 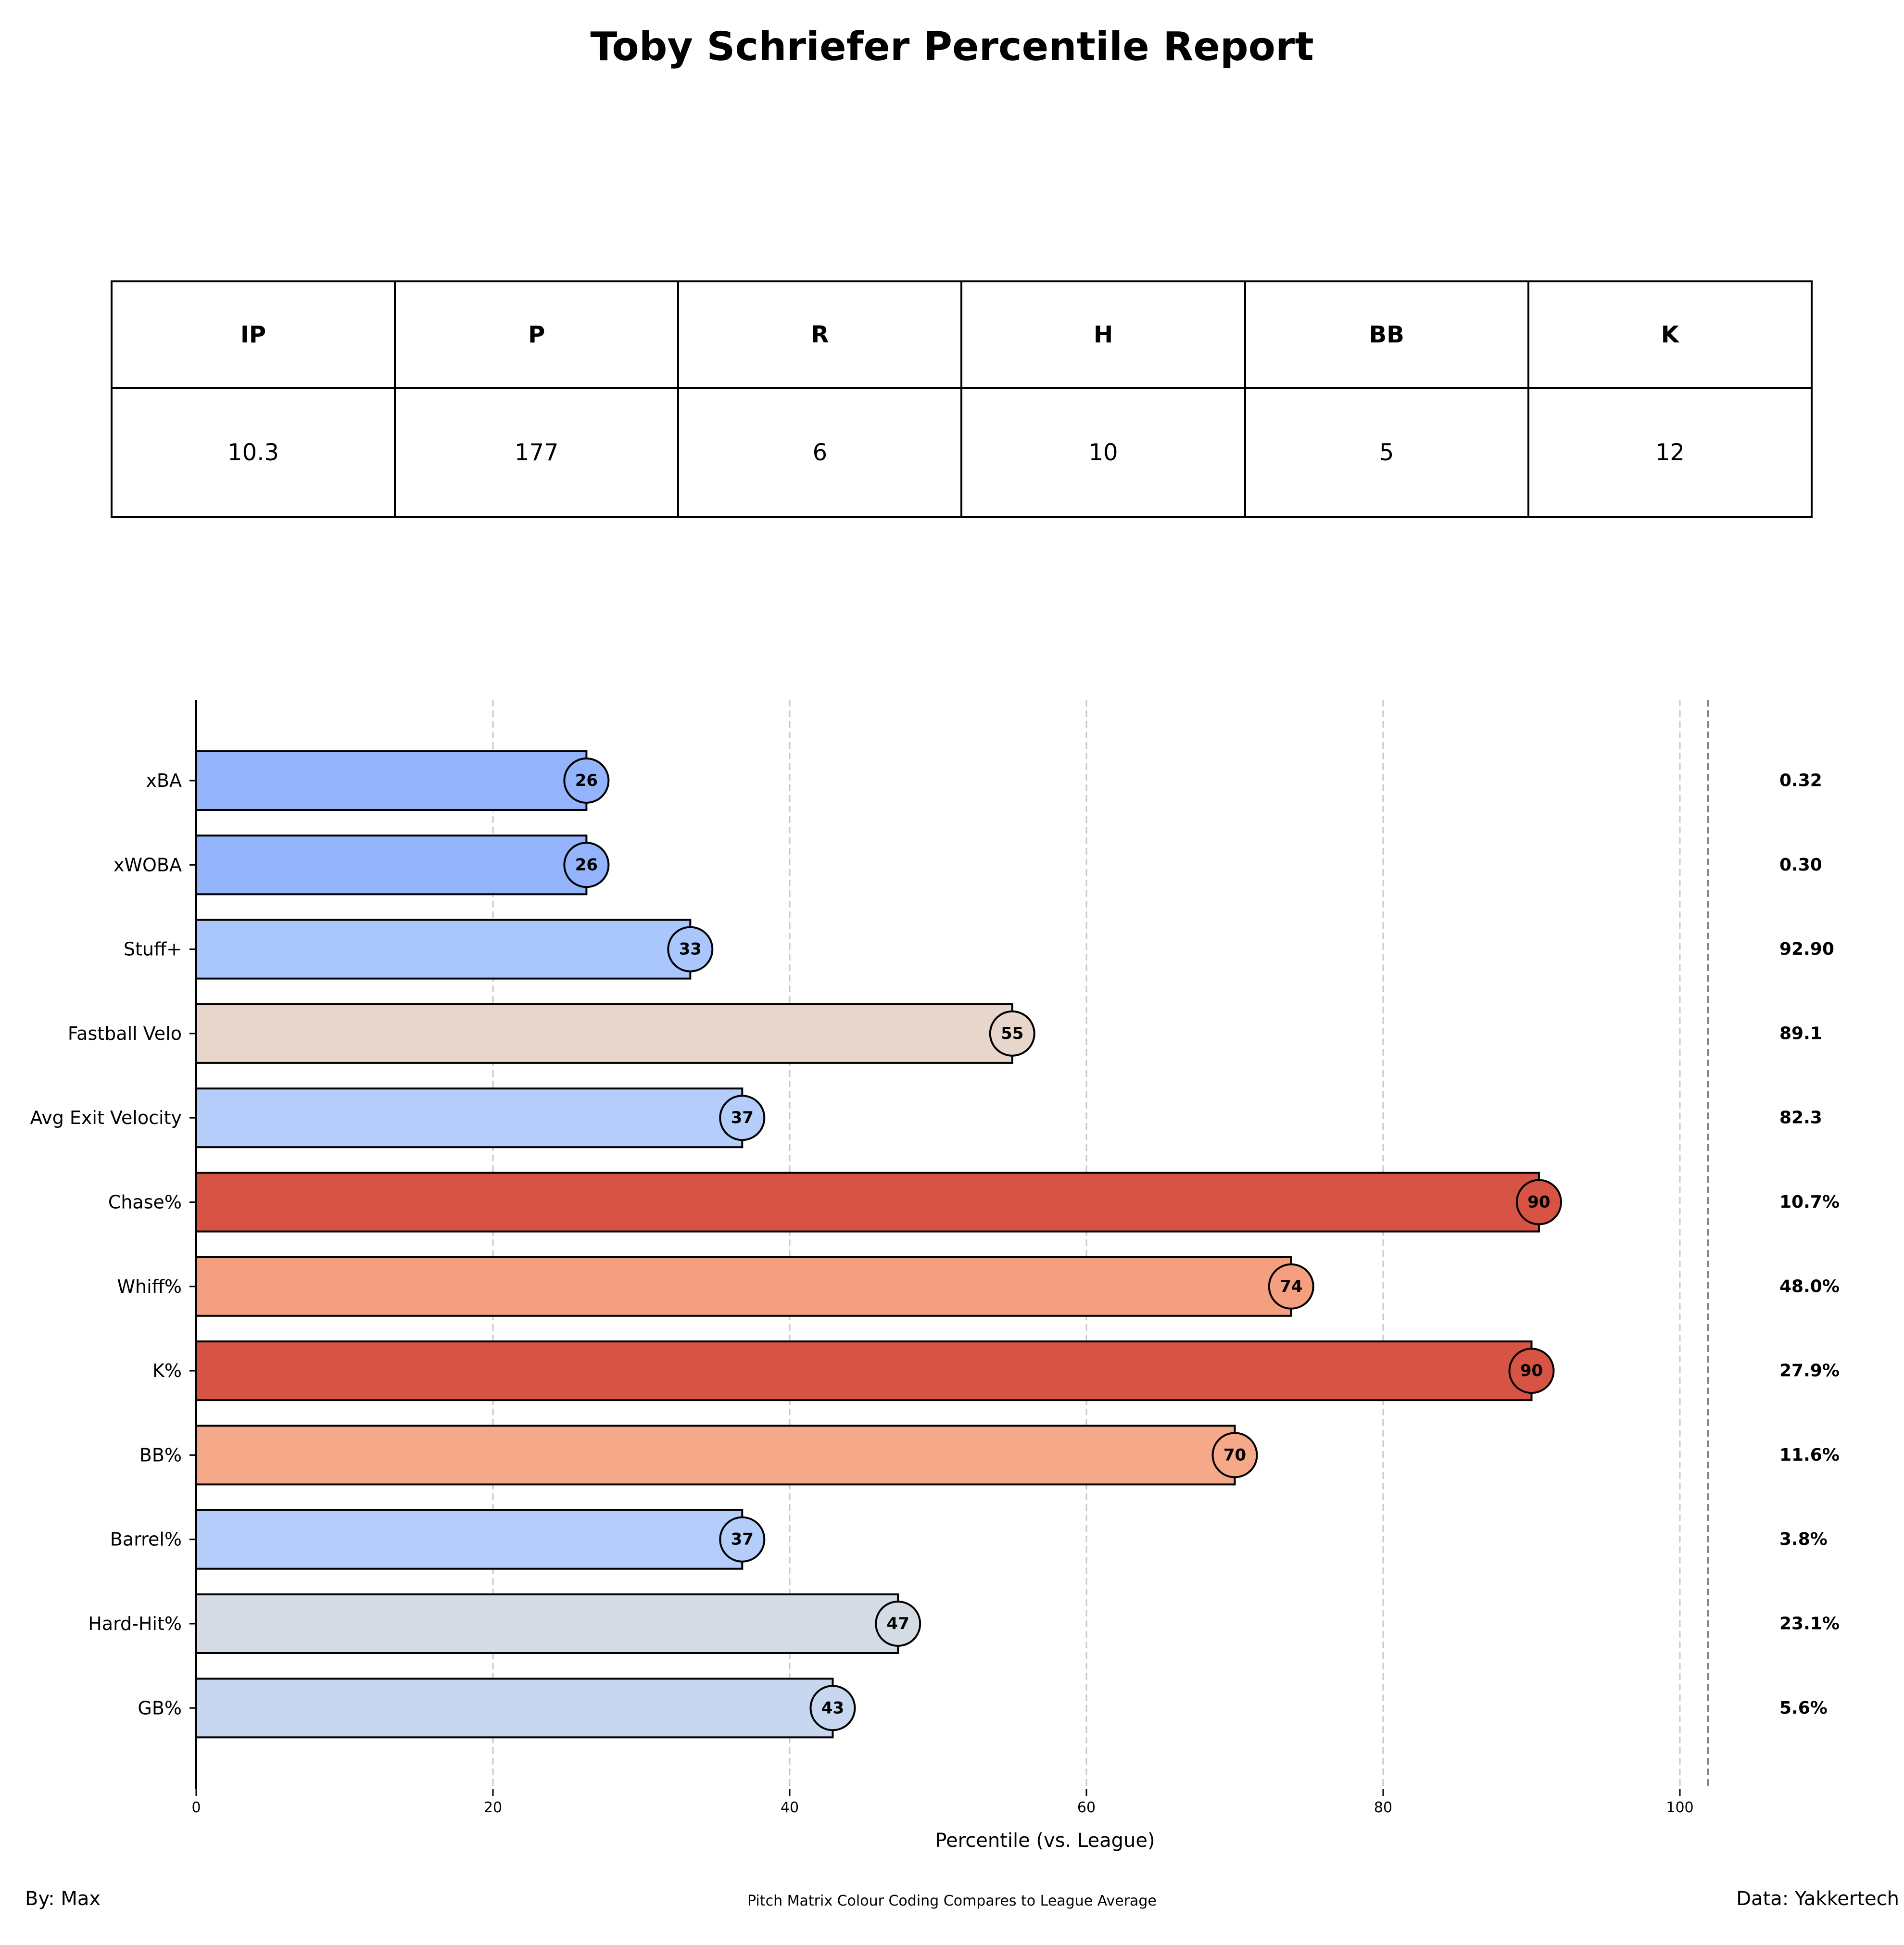 What do you see at coordinates (1809, 1202) in the screenshot?
I see `stat-value: 10.7%` at bounding box center [1809, 1202].